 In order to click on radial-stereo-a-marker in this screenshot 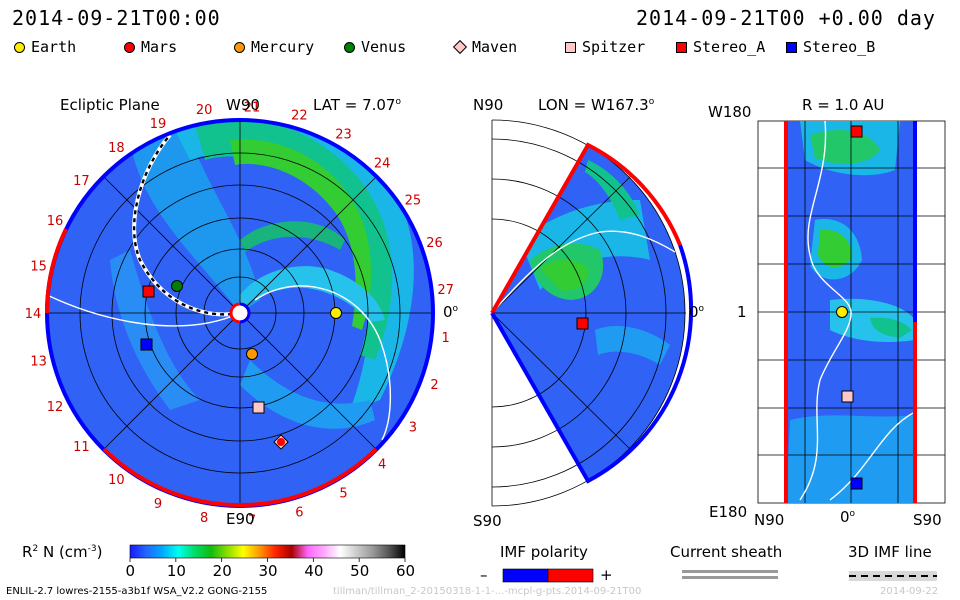, I will do `click(856, 131)`.